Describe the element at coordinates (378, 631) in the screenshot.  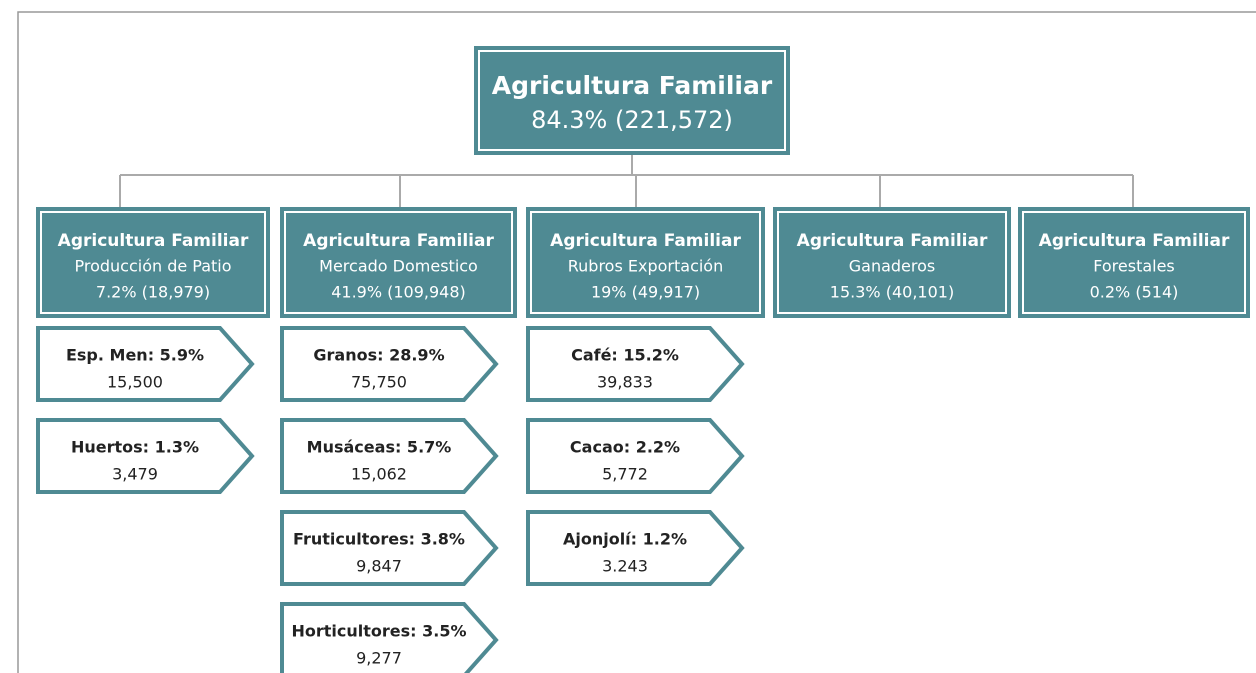
I see `item-label: Horticultores: 3.5%` at that location.